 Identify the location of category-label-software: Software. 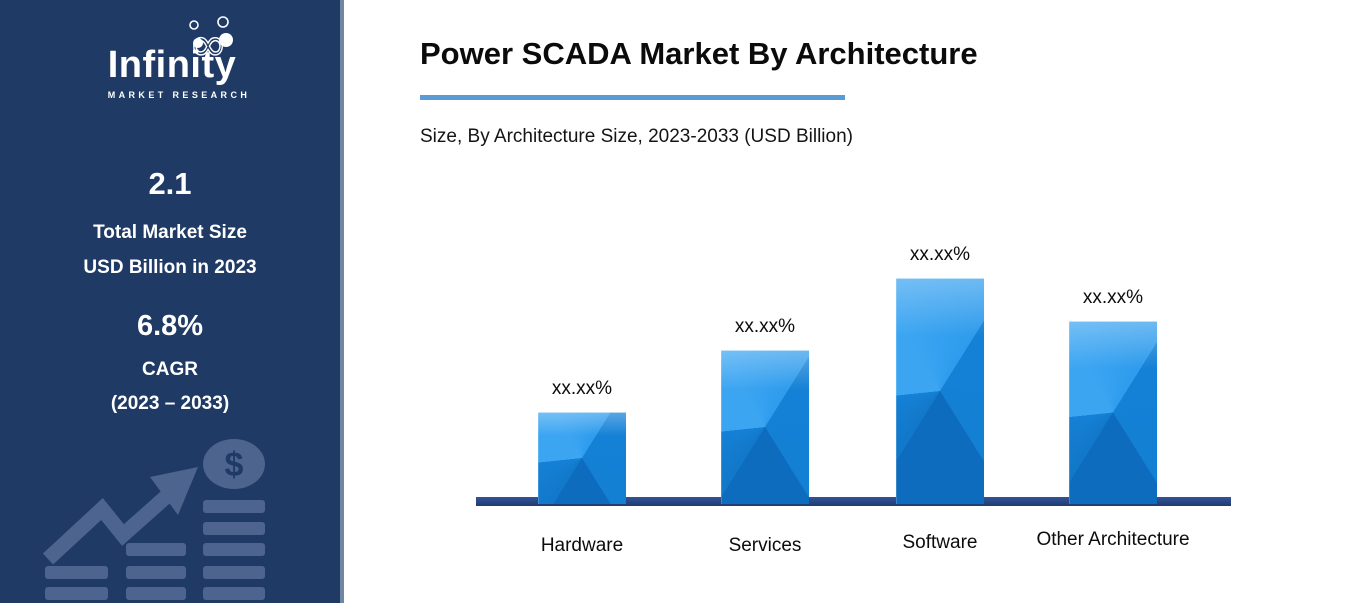
(940, 542).